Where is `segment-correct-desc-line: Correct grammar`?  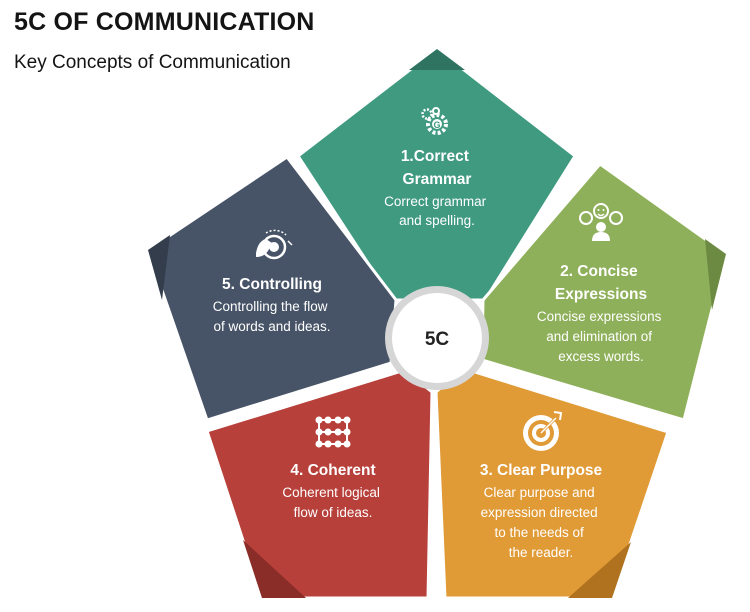 segment-correct-desc-line: Correct grammar is located at coordinates (435, 201).